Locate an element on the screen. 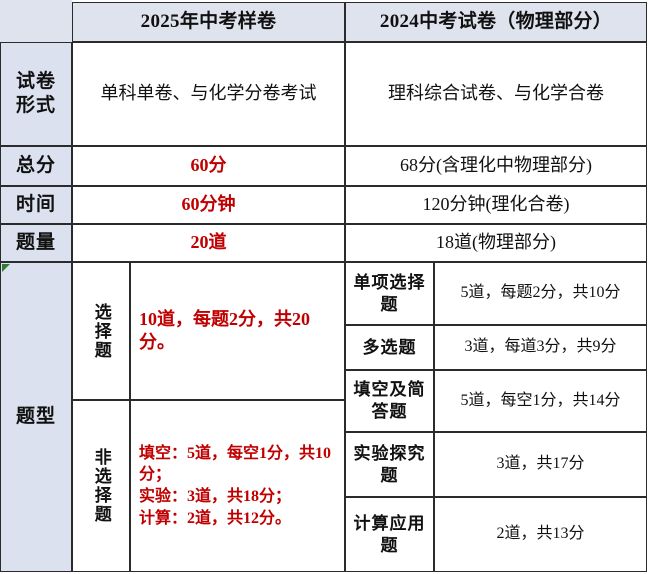 The width and height of the screenshot is (648, 574). cell-question-count-2025-text: 20道 is located at coordinates (208, 242).